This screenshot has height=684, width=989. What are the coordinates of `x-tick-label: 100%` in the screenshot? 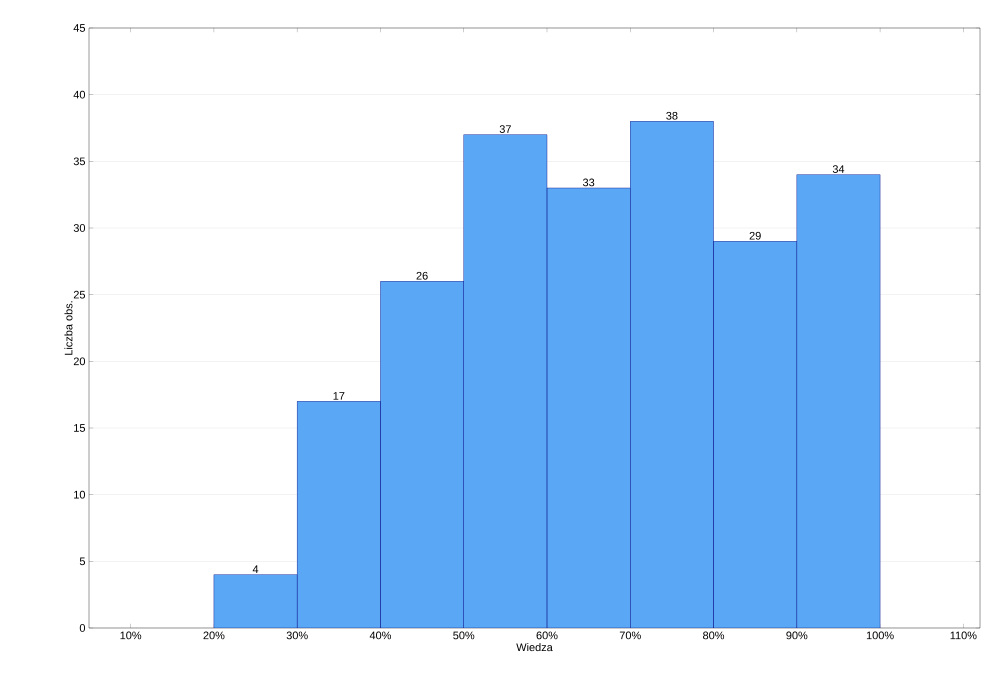 It's located at (880, 636).